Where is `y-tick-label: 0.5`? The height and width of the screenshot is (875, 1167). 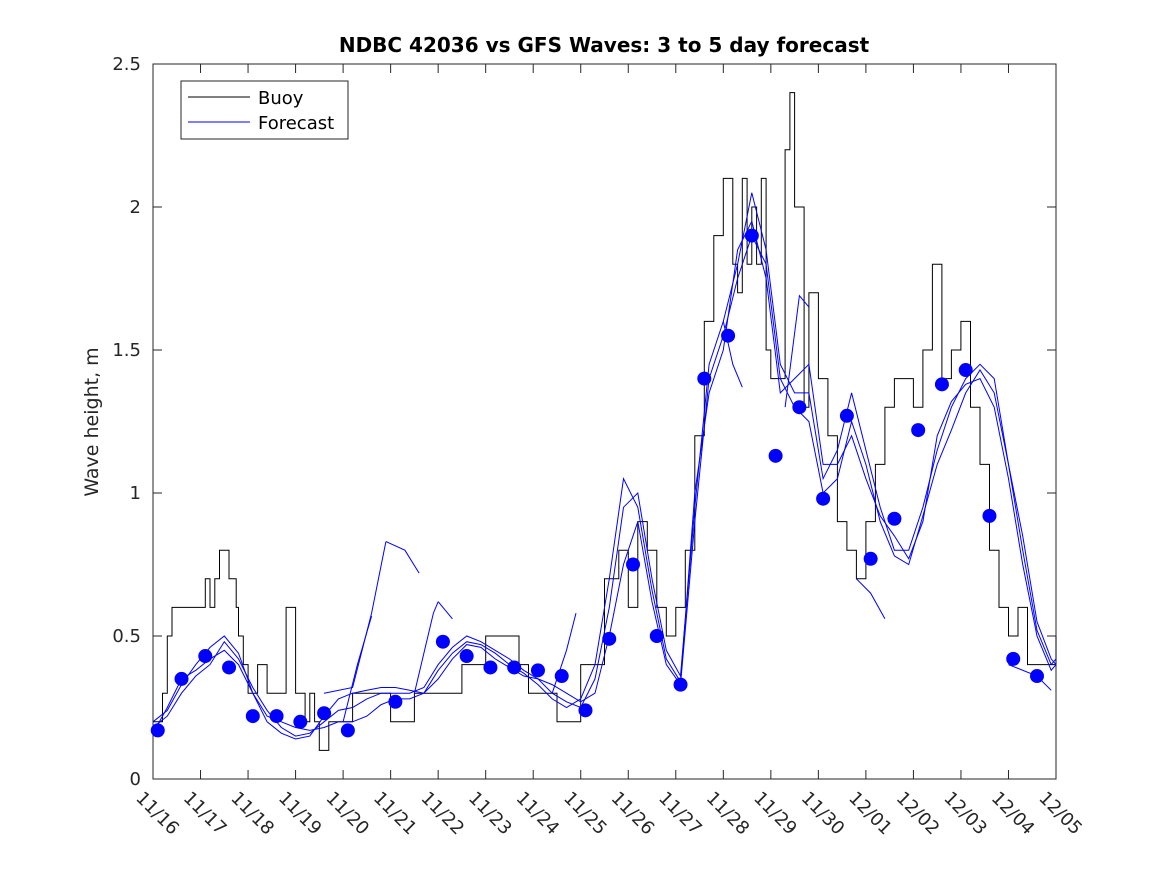
y-tick-label: 0.5 is located at coordinates (126, 636).